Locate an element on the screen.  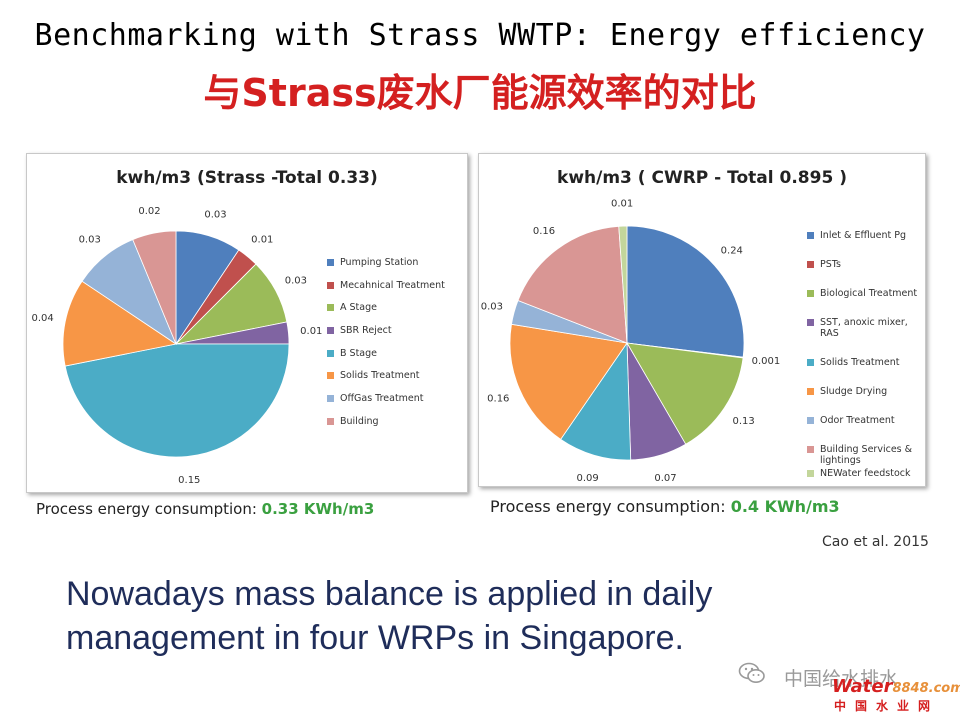
slide-title-chinese: 与Strass废水厂能源效率的对比 is located at coordinates (480, 93).